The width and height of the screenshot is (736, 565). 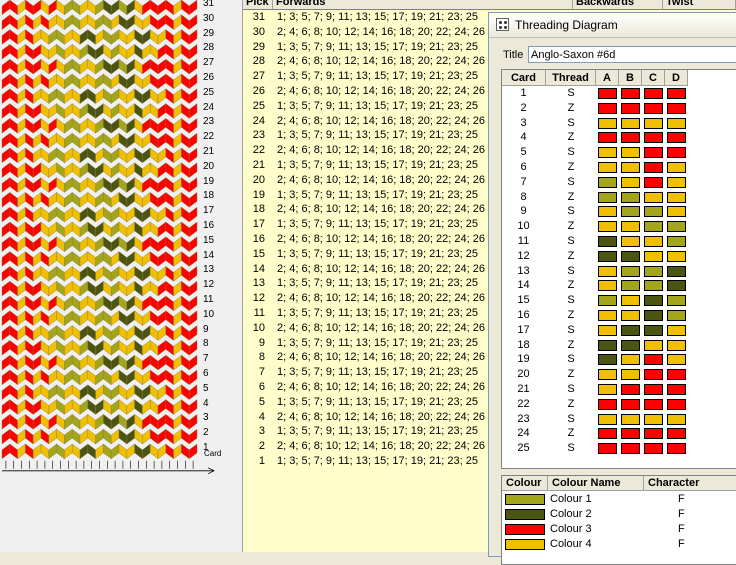 What do you see at coordinates (258, 4) in the screenshot?
I see `header-pick: Pick` at bounding box center [258, 4].